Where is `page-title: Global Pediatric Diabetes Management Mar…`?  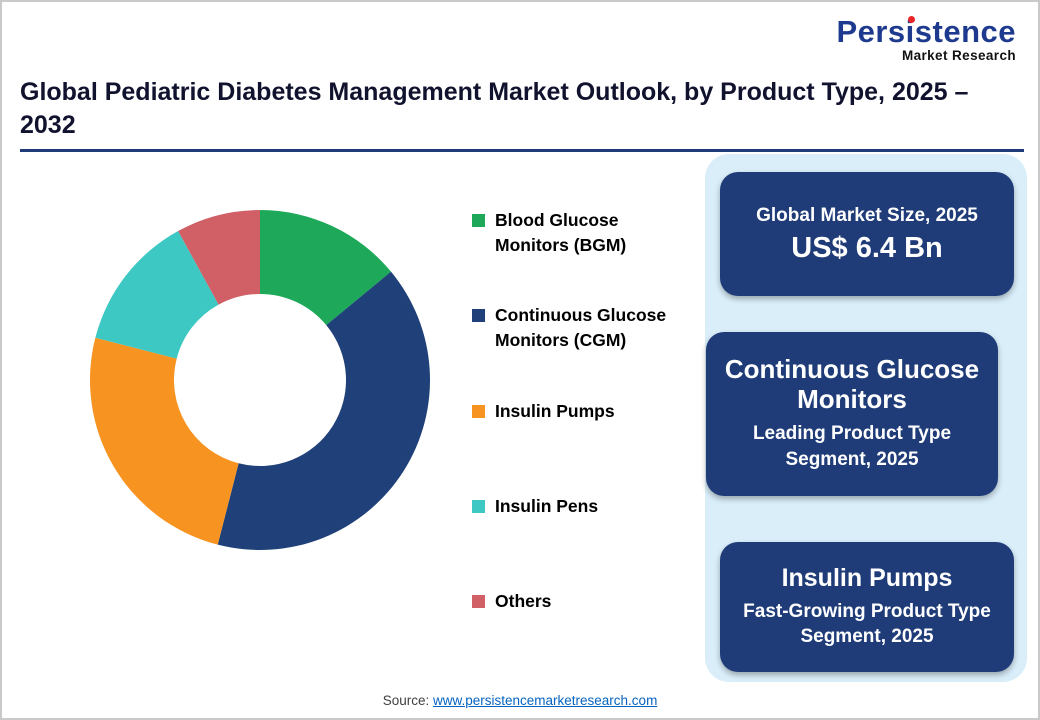
page-title: Global Pediatric Diabetes Management Mar… is located at coordinates (494, 108).